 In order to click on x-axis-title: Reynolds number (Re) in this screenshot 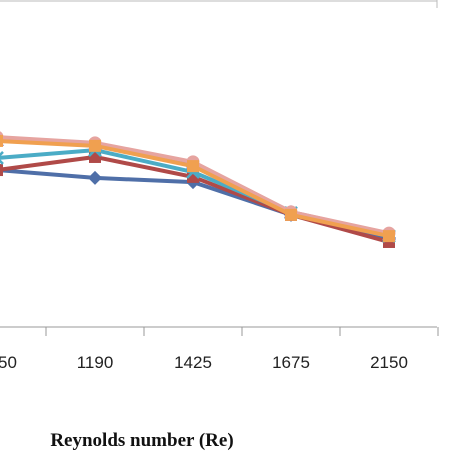, I will do `click(141, 440)`.